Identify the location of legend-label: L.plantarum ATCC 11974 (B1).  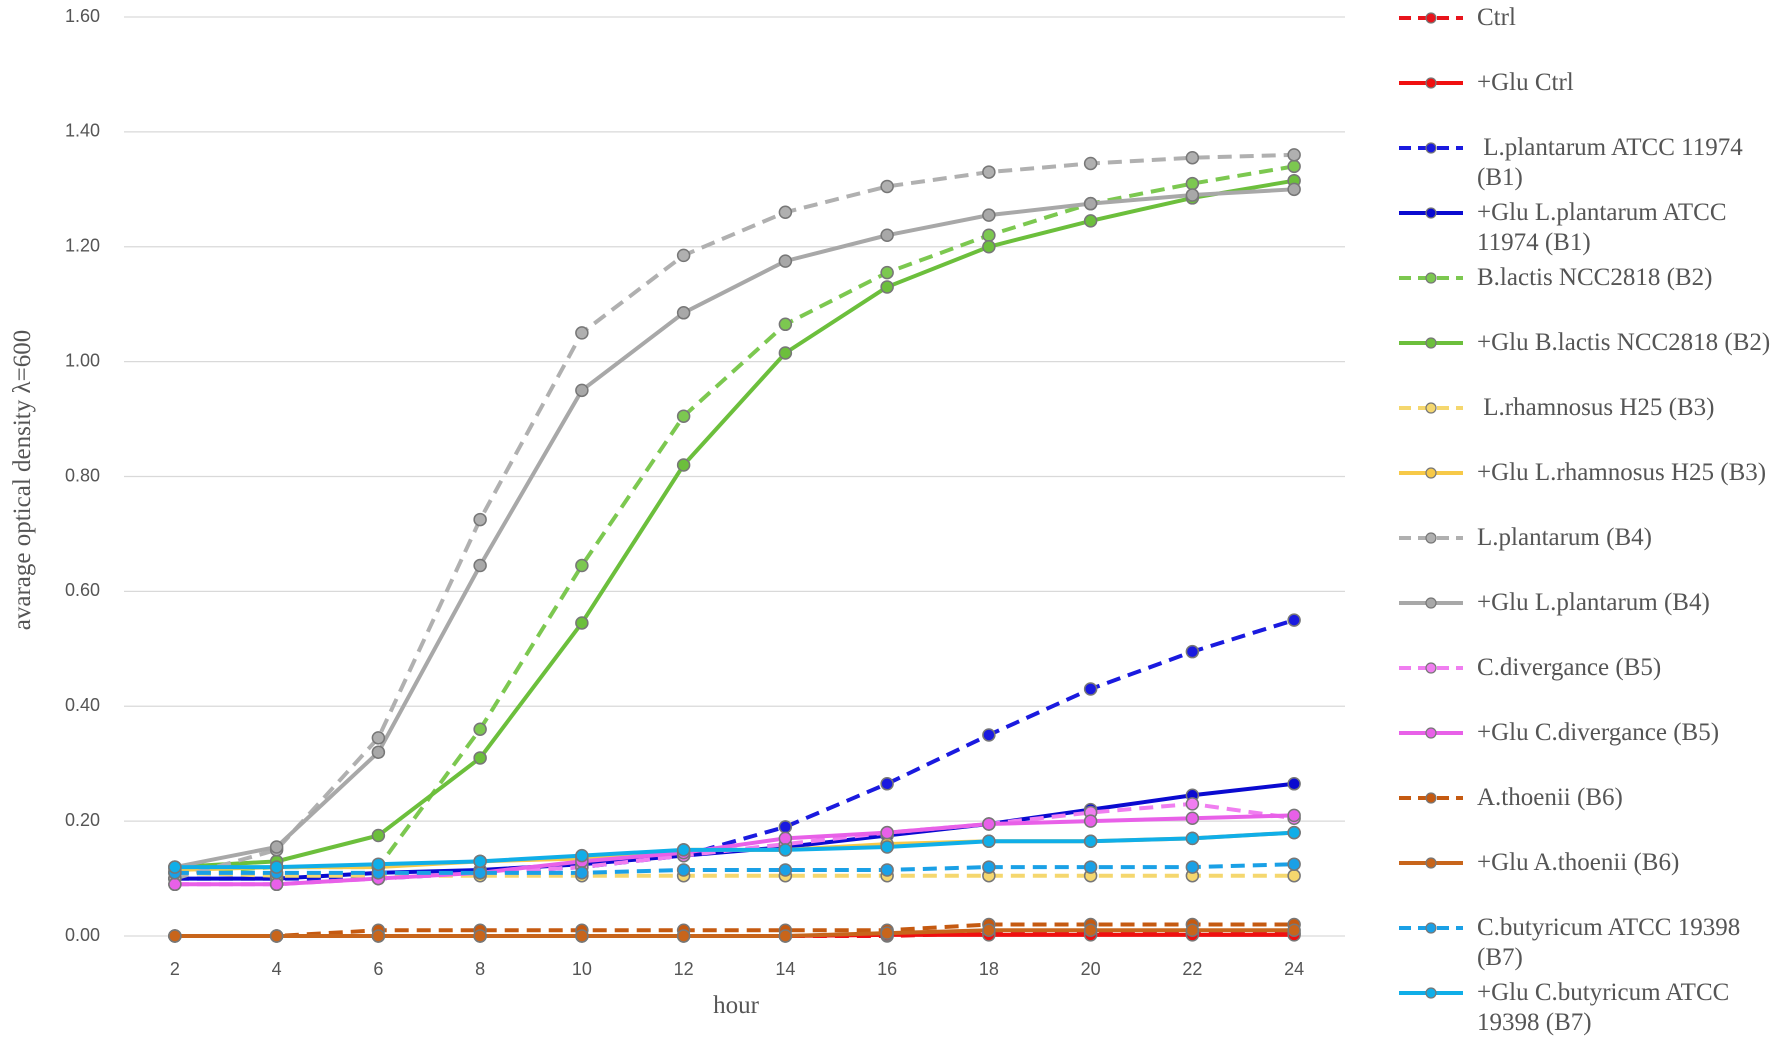
(1613, 162).